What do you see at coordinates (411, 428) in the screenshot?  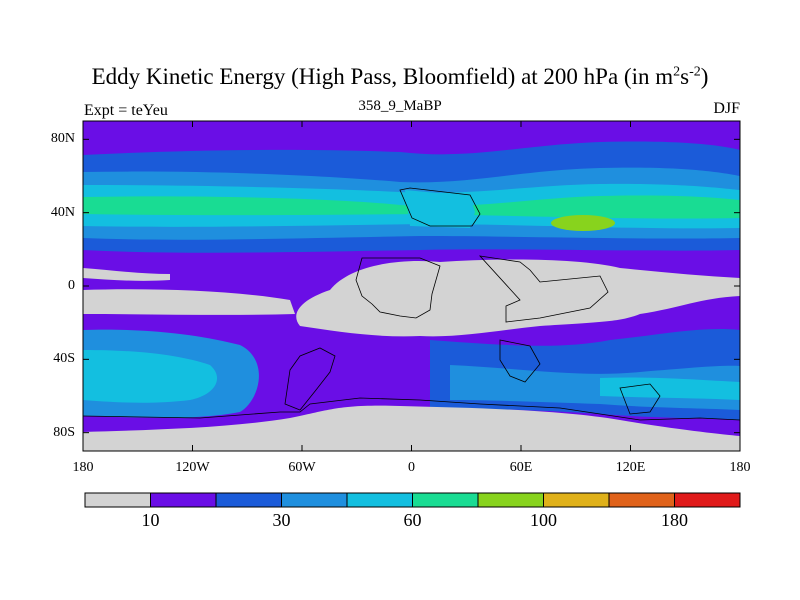 I see `grey-antarctic` at bounding box center [411, 428].